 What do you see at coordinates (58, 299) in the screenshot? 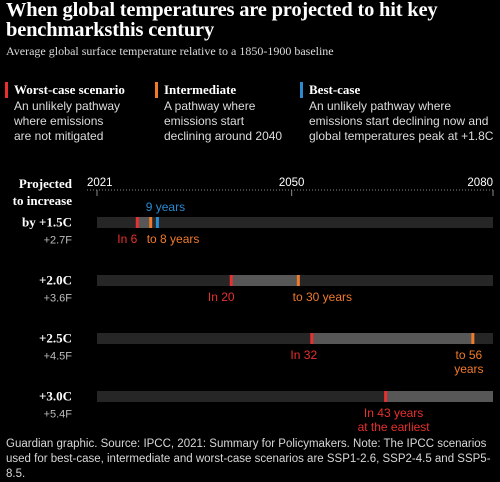
I see `row-sublabel-1: +3.6F` at bounding box center [58, 299].